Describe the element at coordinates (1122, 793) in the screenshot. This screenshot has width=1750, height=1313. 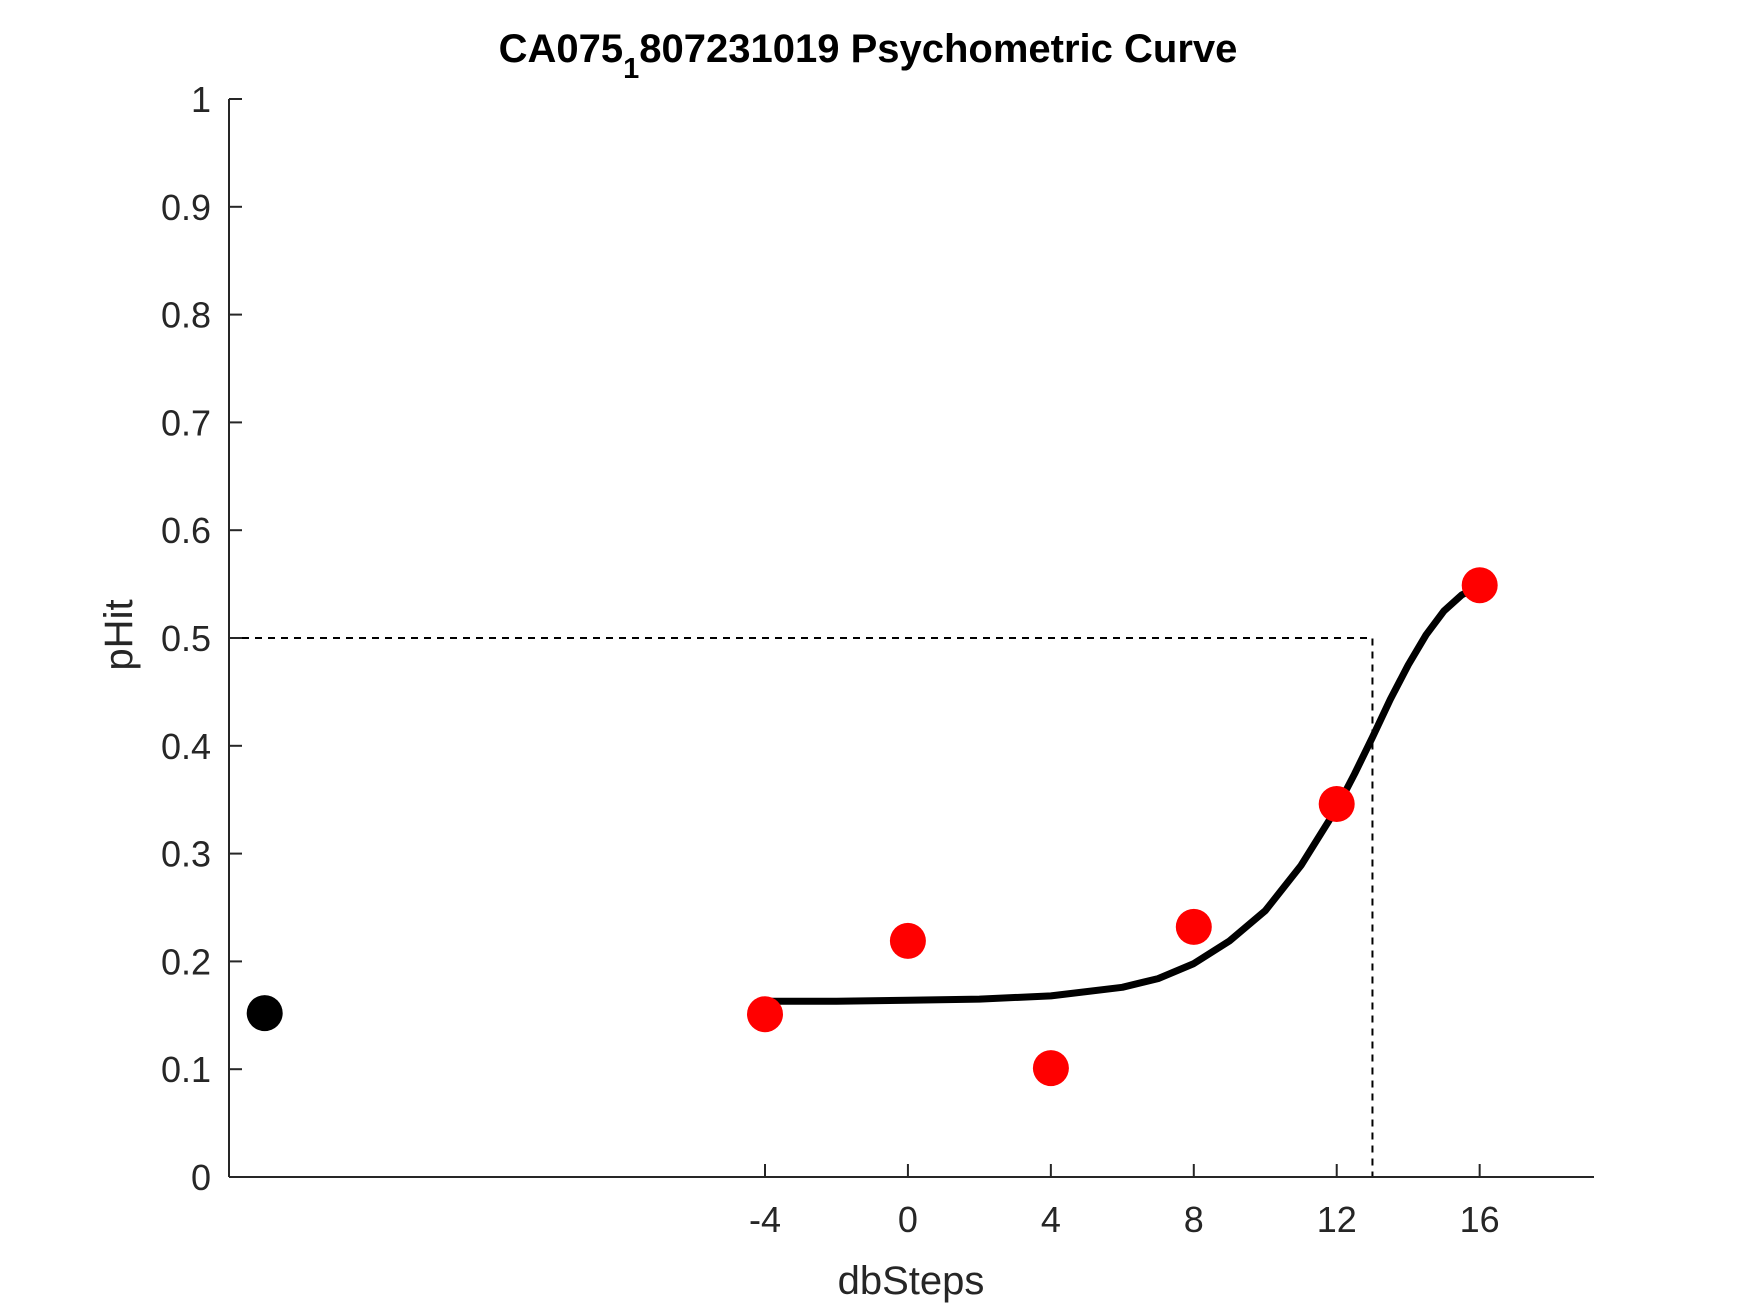
I see `psychometric-fit-line` at that location.